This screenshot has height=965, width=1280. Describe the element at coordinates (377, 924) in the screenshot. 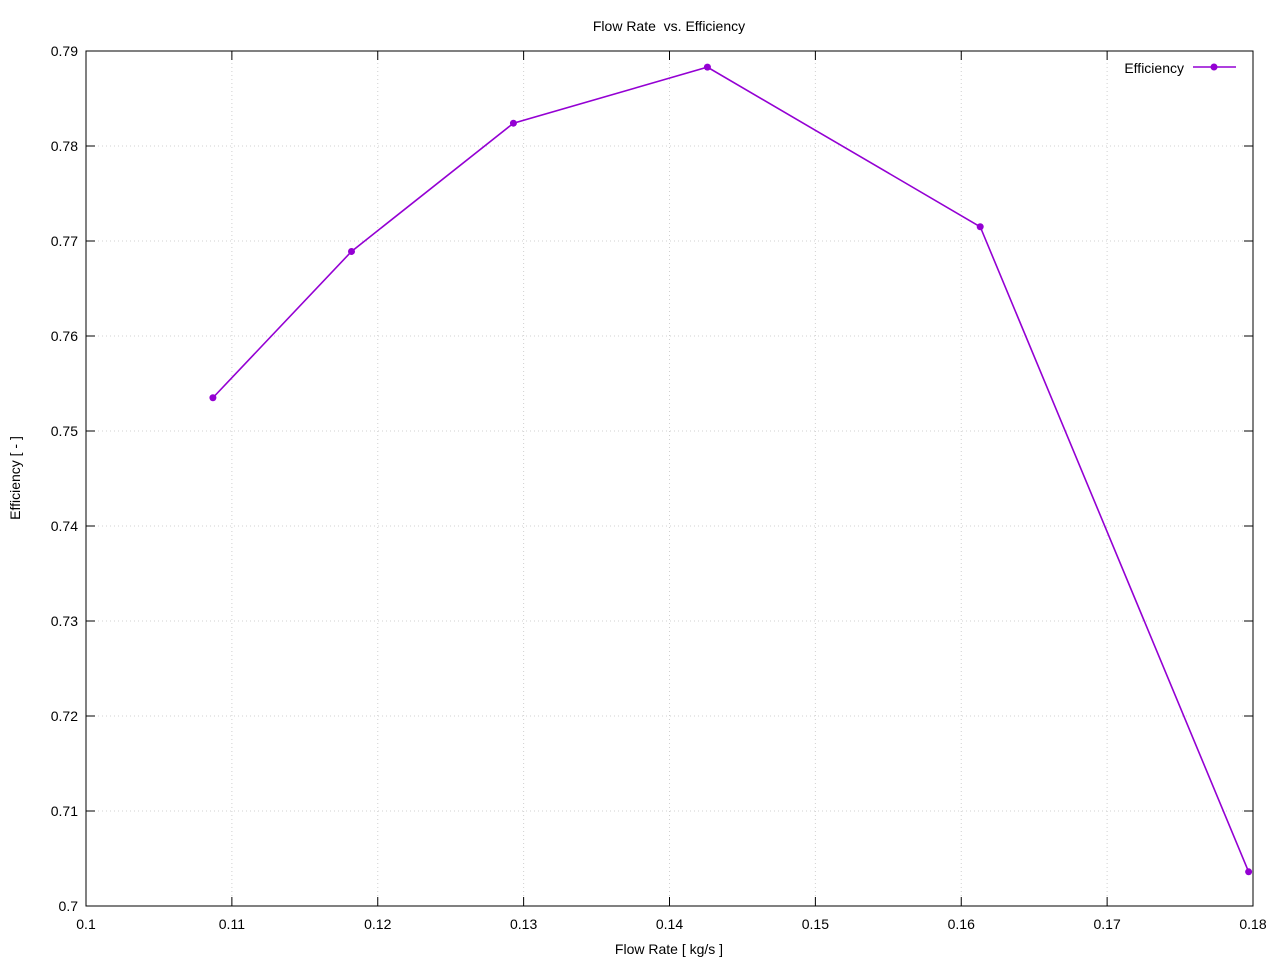

I see `x-tick-label: 0.12` at that location.